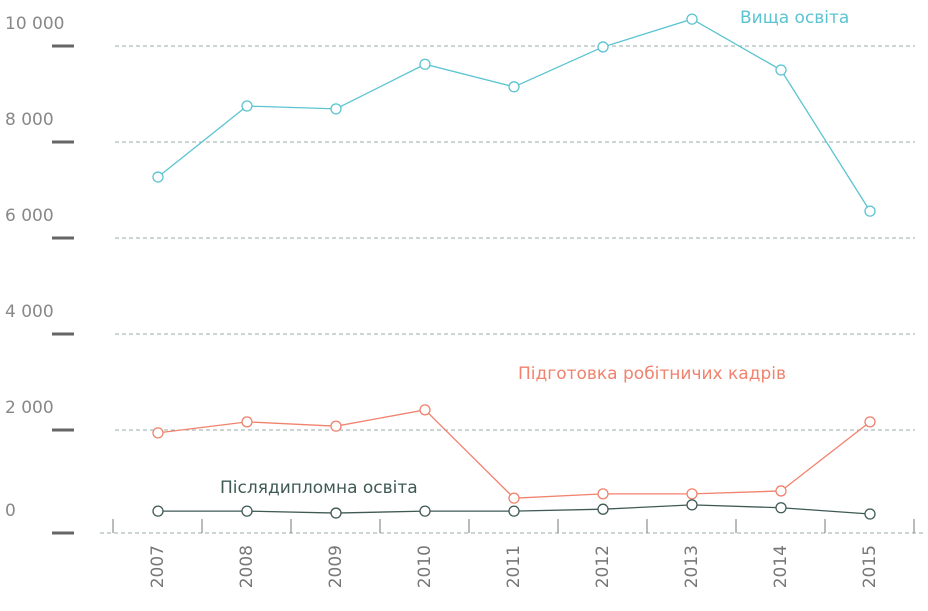  Describe the element at coordinates (158, 566) in the screenshot. I see `x-tick-label: 2007` at that location.